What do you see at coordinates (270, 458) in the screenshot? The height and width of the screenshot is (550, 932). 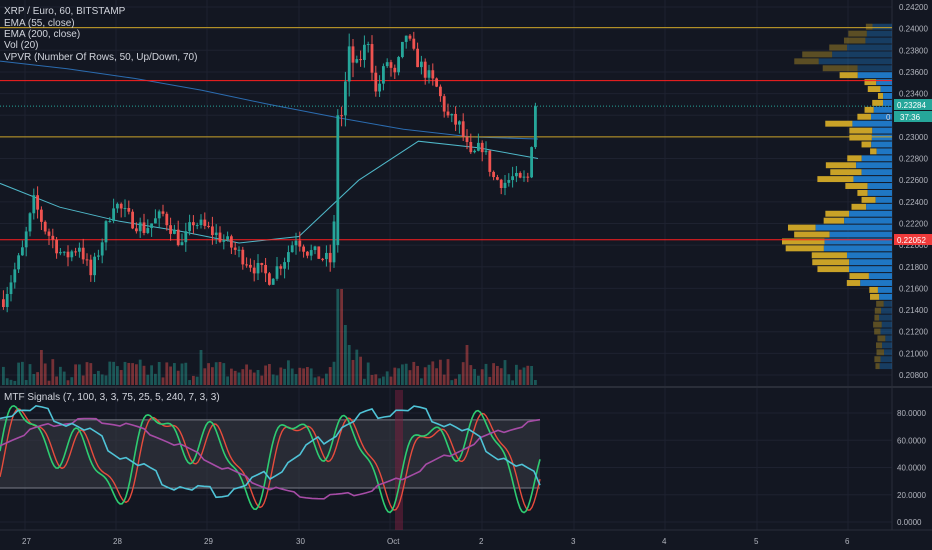 I see `osc-purple-line` at bounding box center [270, 458].